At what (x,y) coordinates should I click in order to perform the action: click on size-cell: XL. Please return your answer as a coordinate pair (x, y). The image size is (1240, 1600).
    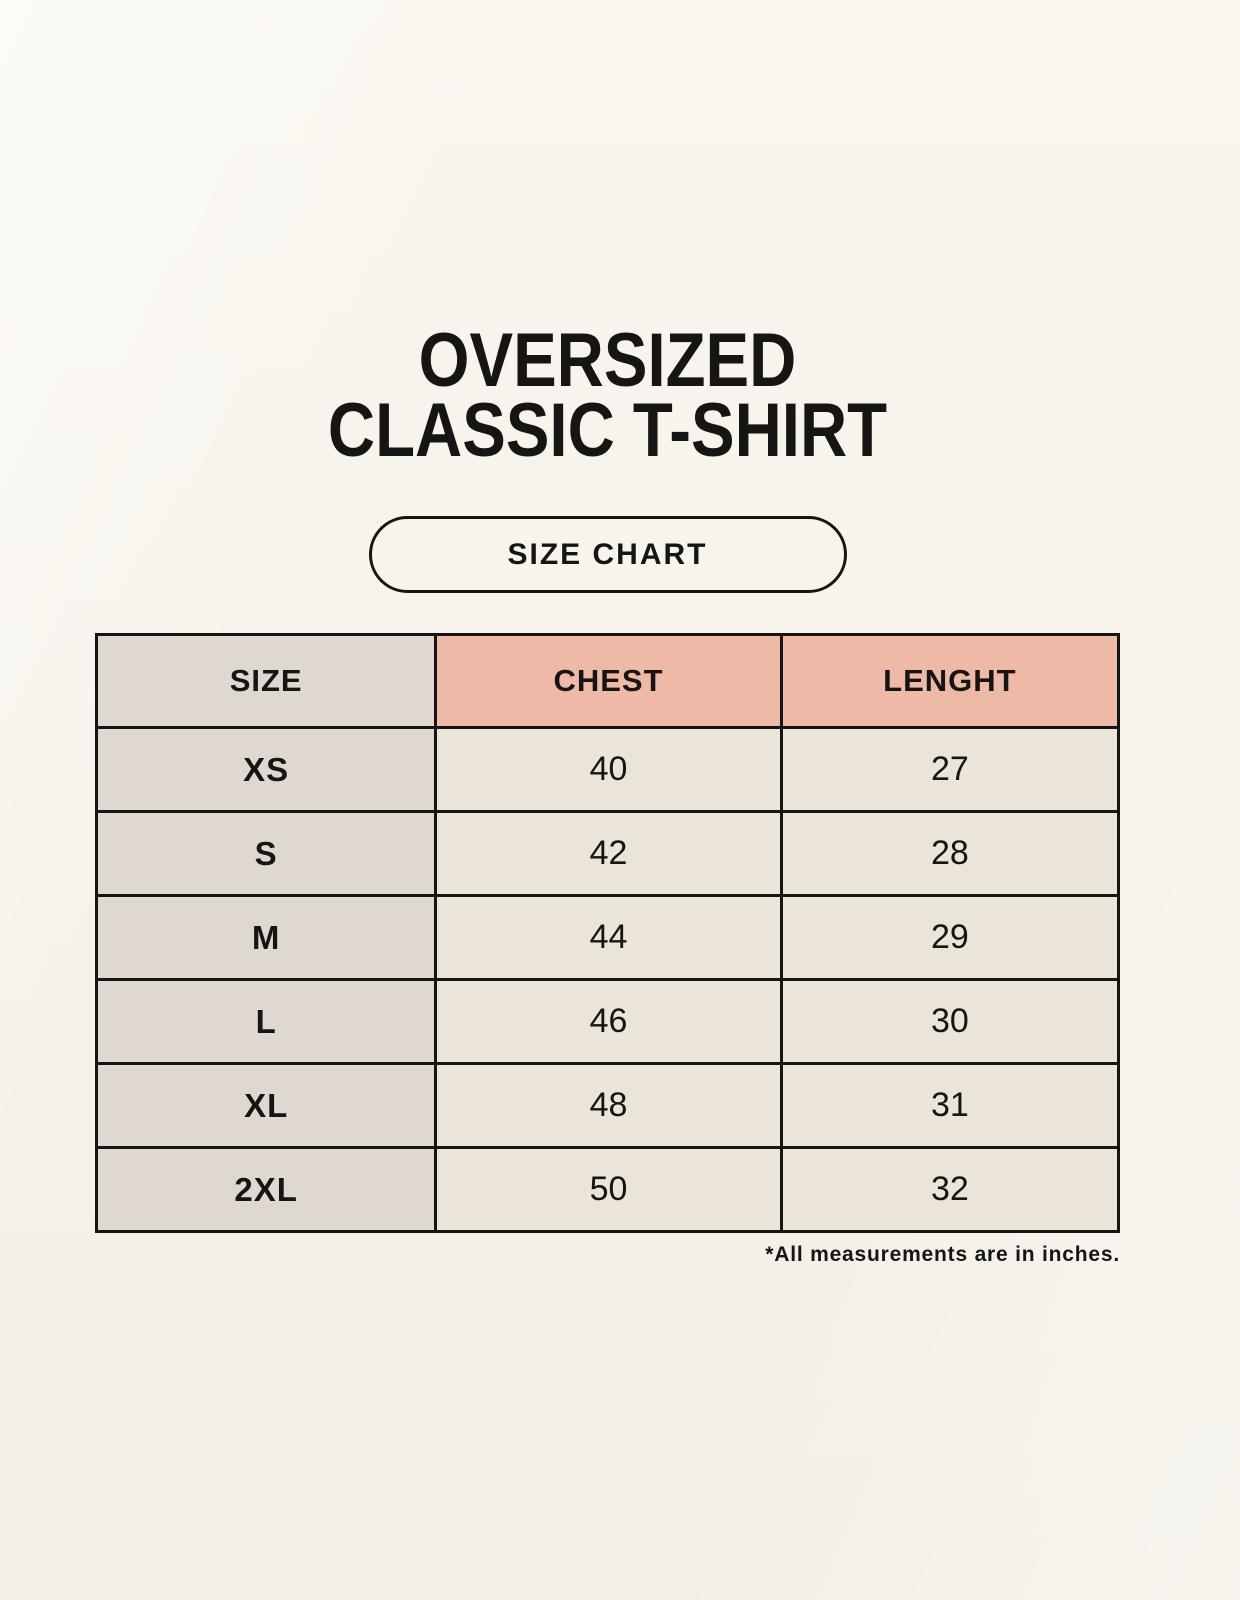
    Looking at the image, I should click on (266, 1105).